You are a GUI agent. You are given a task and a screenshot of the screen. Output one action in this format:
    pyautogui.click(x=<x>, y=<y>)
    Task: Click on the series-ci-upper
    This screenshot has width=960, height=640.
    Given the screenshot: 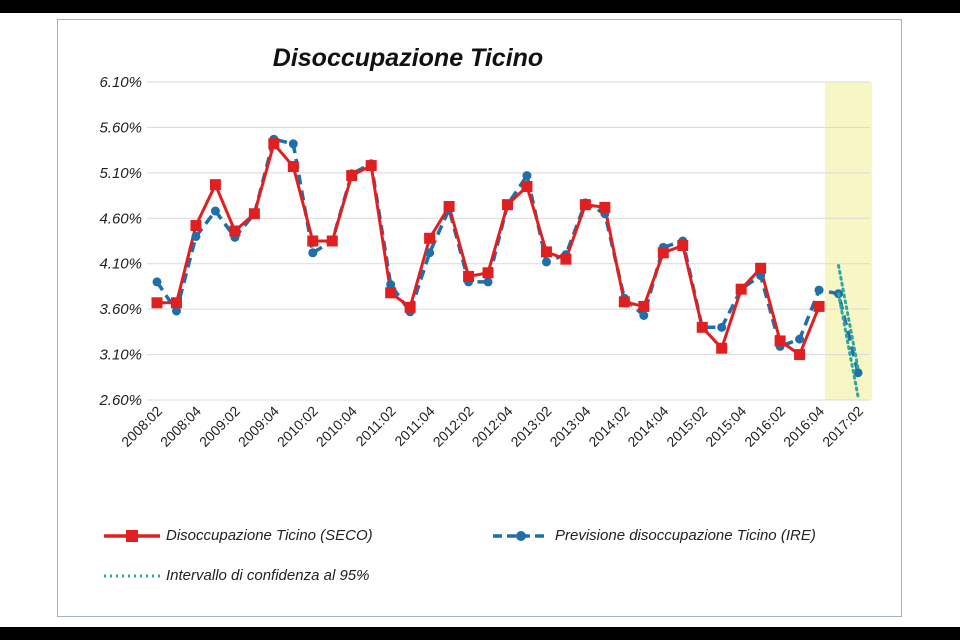 What is the action you would take?
    pyautogui.click(x=848, y=317)
    